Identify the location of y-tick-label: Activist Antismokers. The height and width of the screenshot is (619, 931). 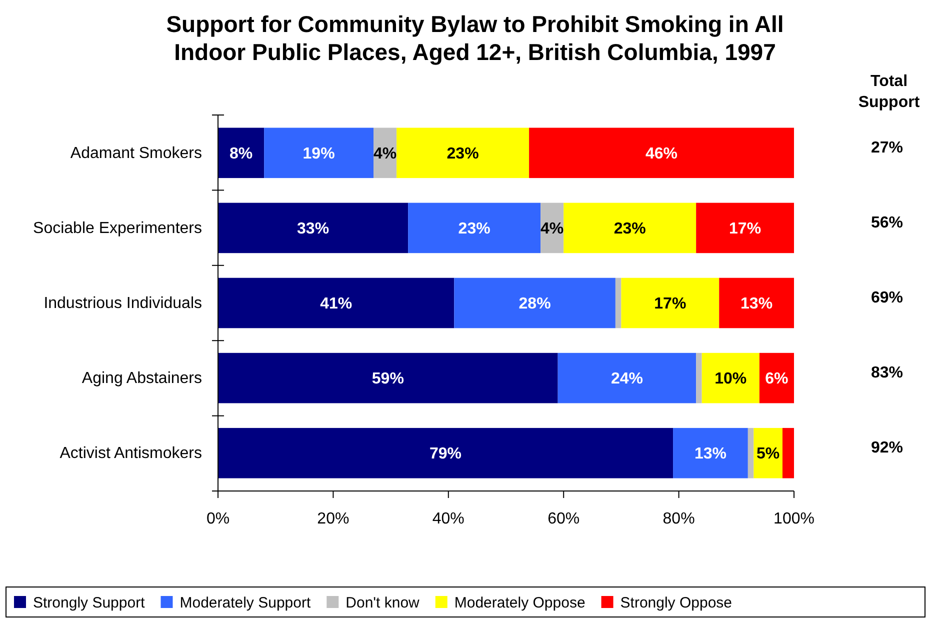
(131, 453).